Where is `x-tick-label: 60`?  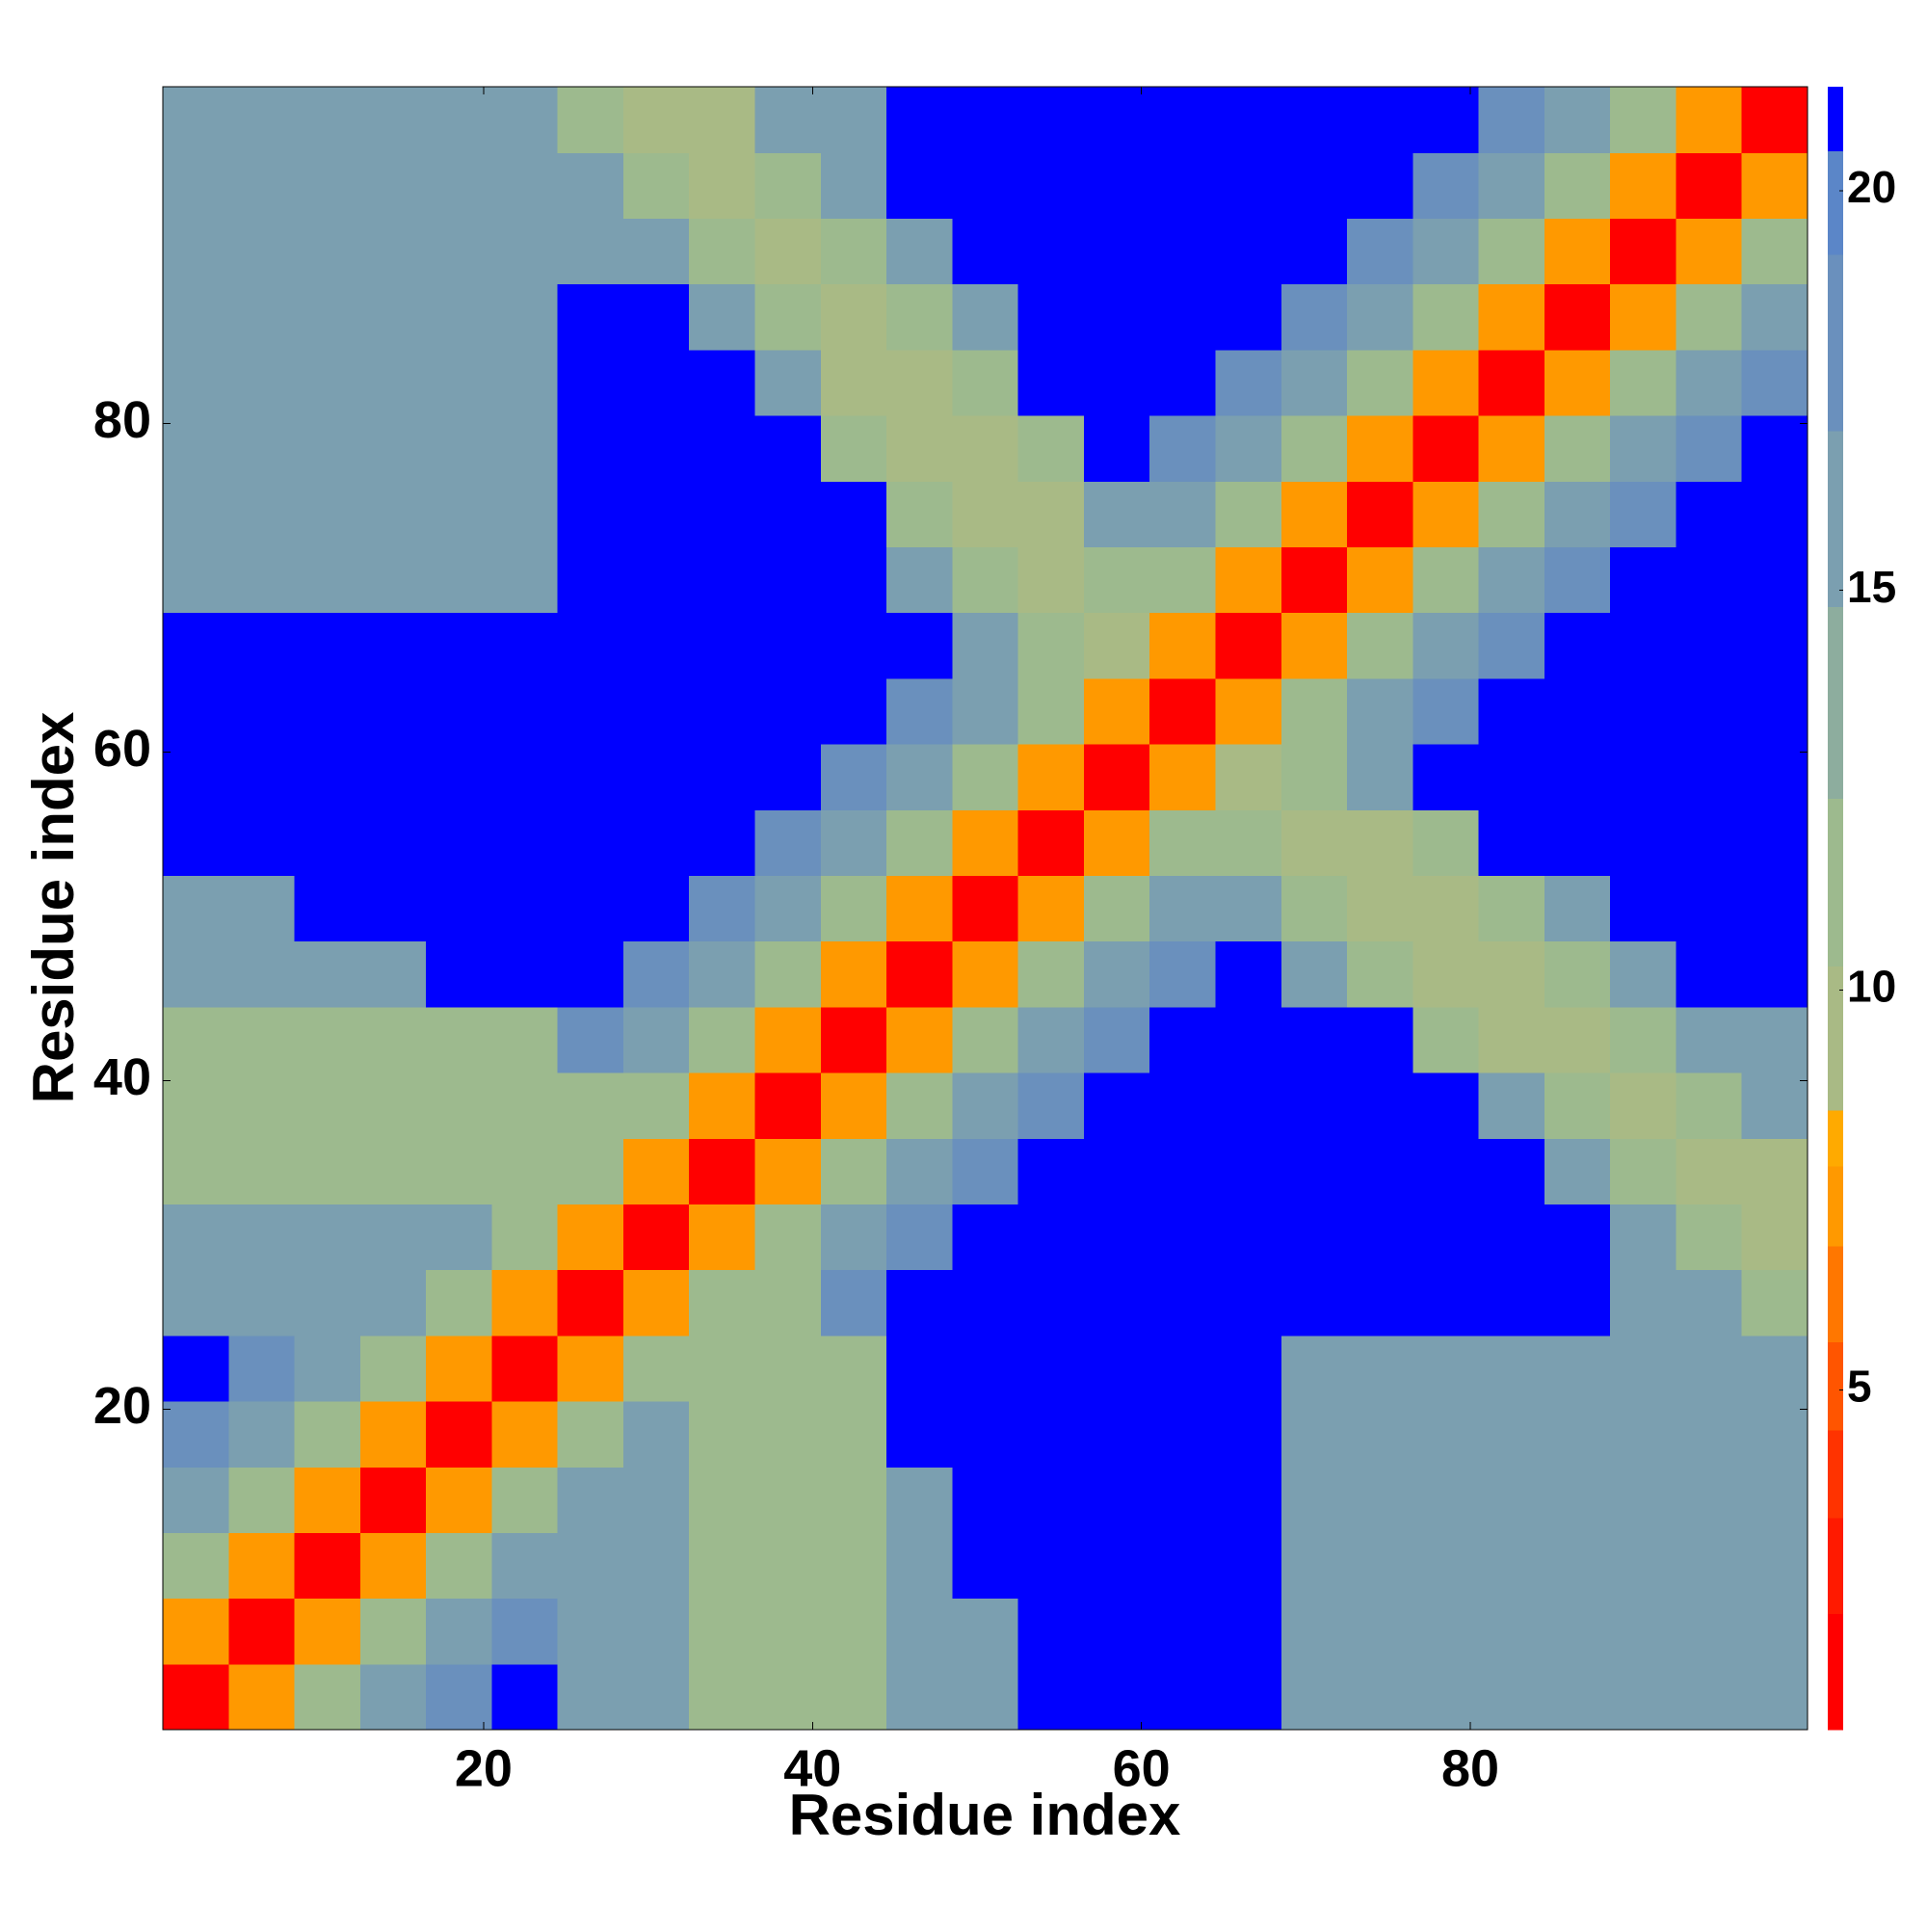
x-tick-label: 60 is located at coordinates (1142, 1768).